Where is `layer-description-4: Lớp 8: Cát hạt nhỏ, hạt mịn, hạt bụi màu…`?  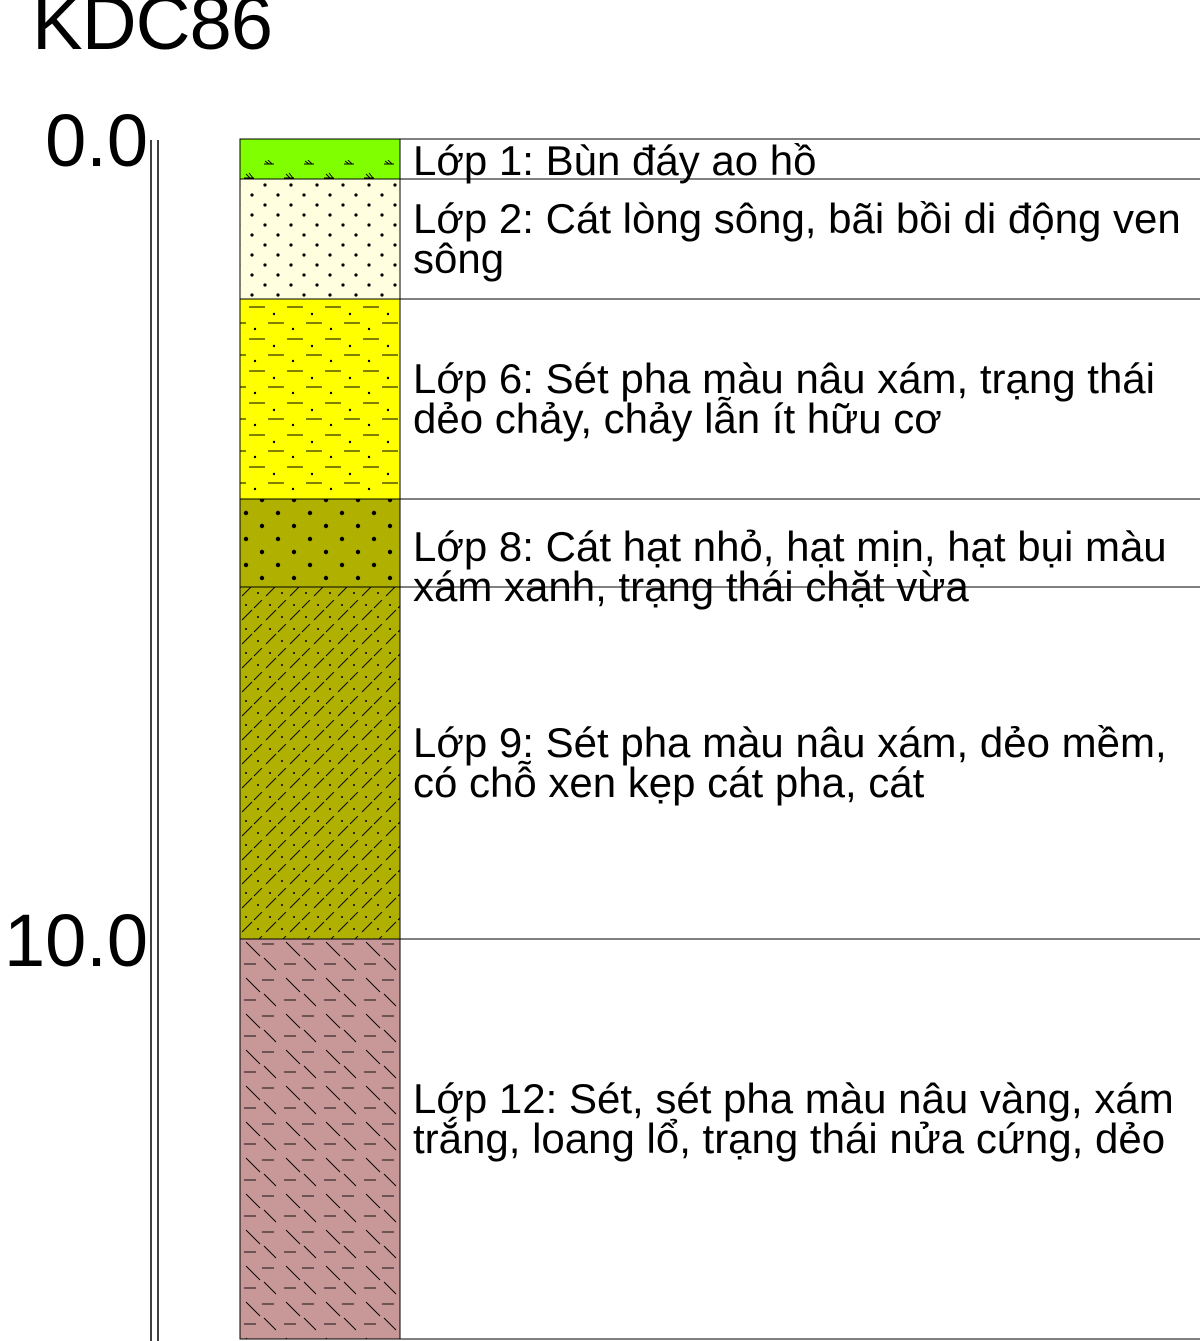
layer-description-4: Lớp 8: Cát hạt nhỏ, hạt mịn, hạt bụi màu… is located at coordinates (790, 566).